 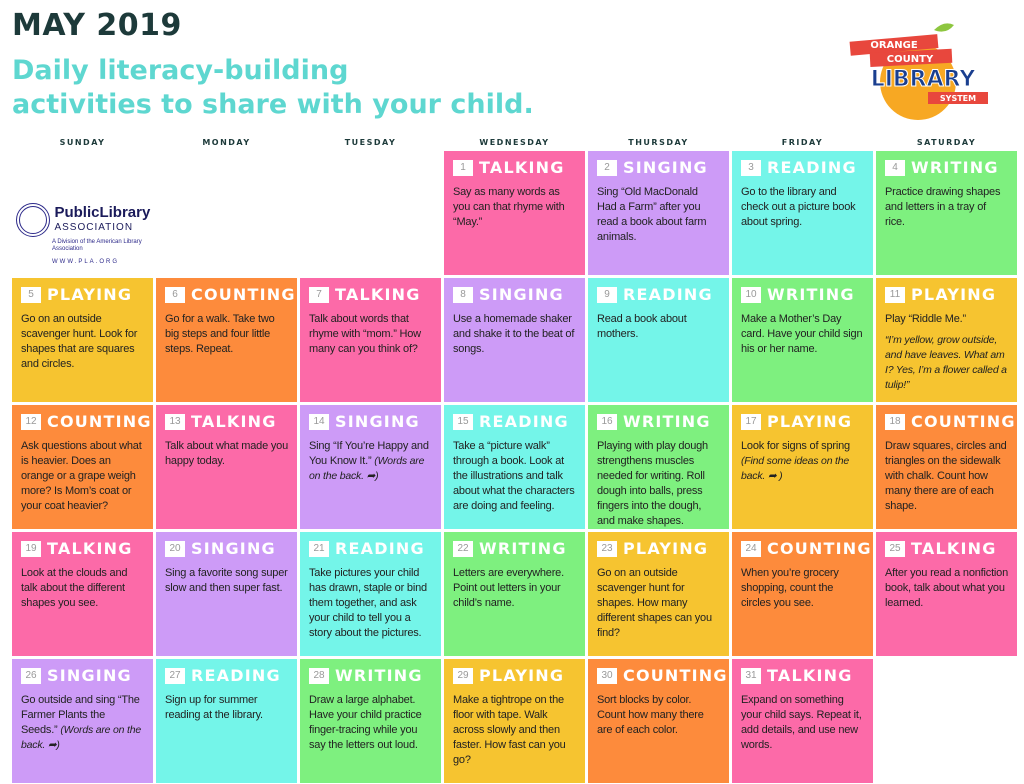 What do you see at coordinates (85, 262) in the screenshot?
I see `pla-url: WWW.PLA.ORG` at bounding box center [85, 262].